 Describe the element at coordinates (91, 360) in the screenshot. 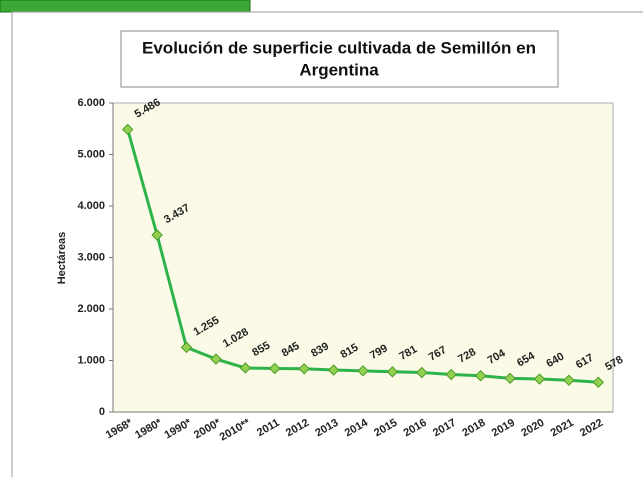

I see `y-tick-label: 1.000` at that location.